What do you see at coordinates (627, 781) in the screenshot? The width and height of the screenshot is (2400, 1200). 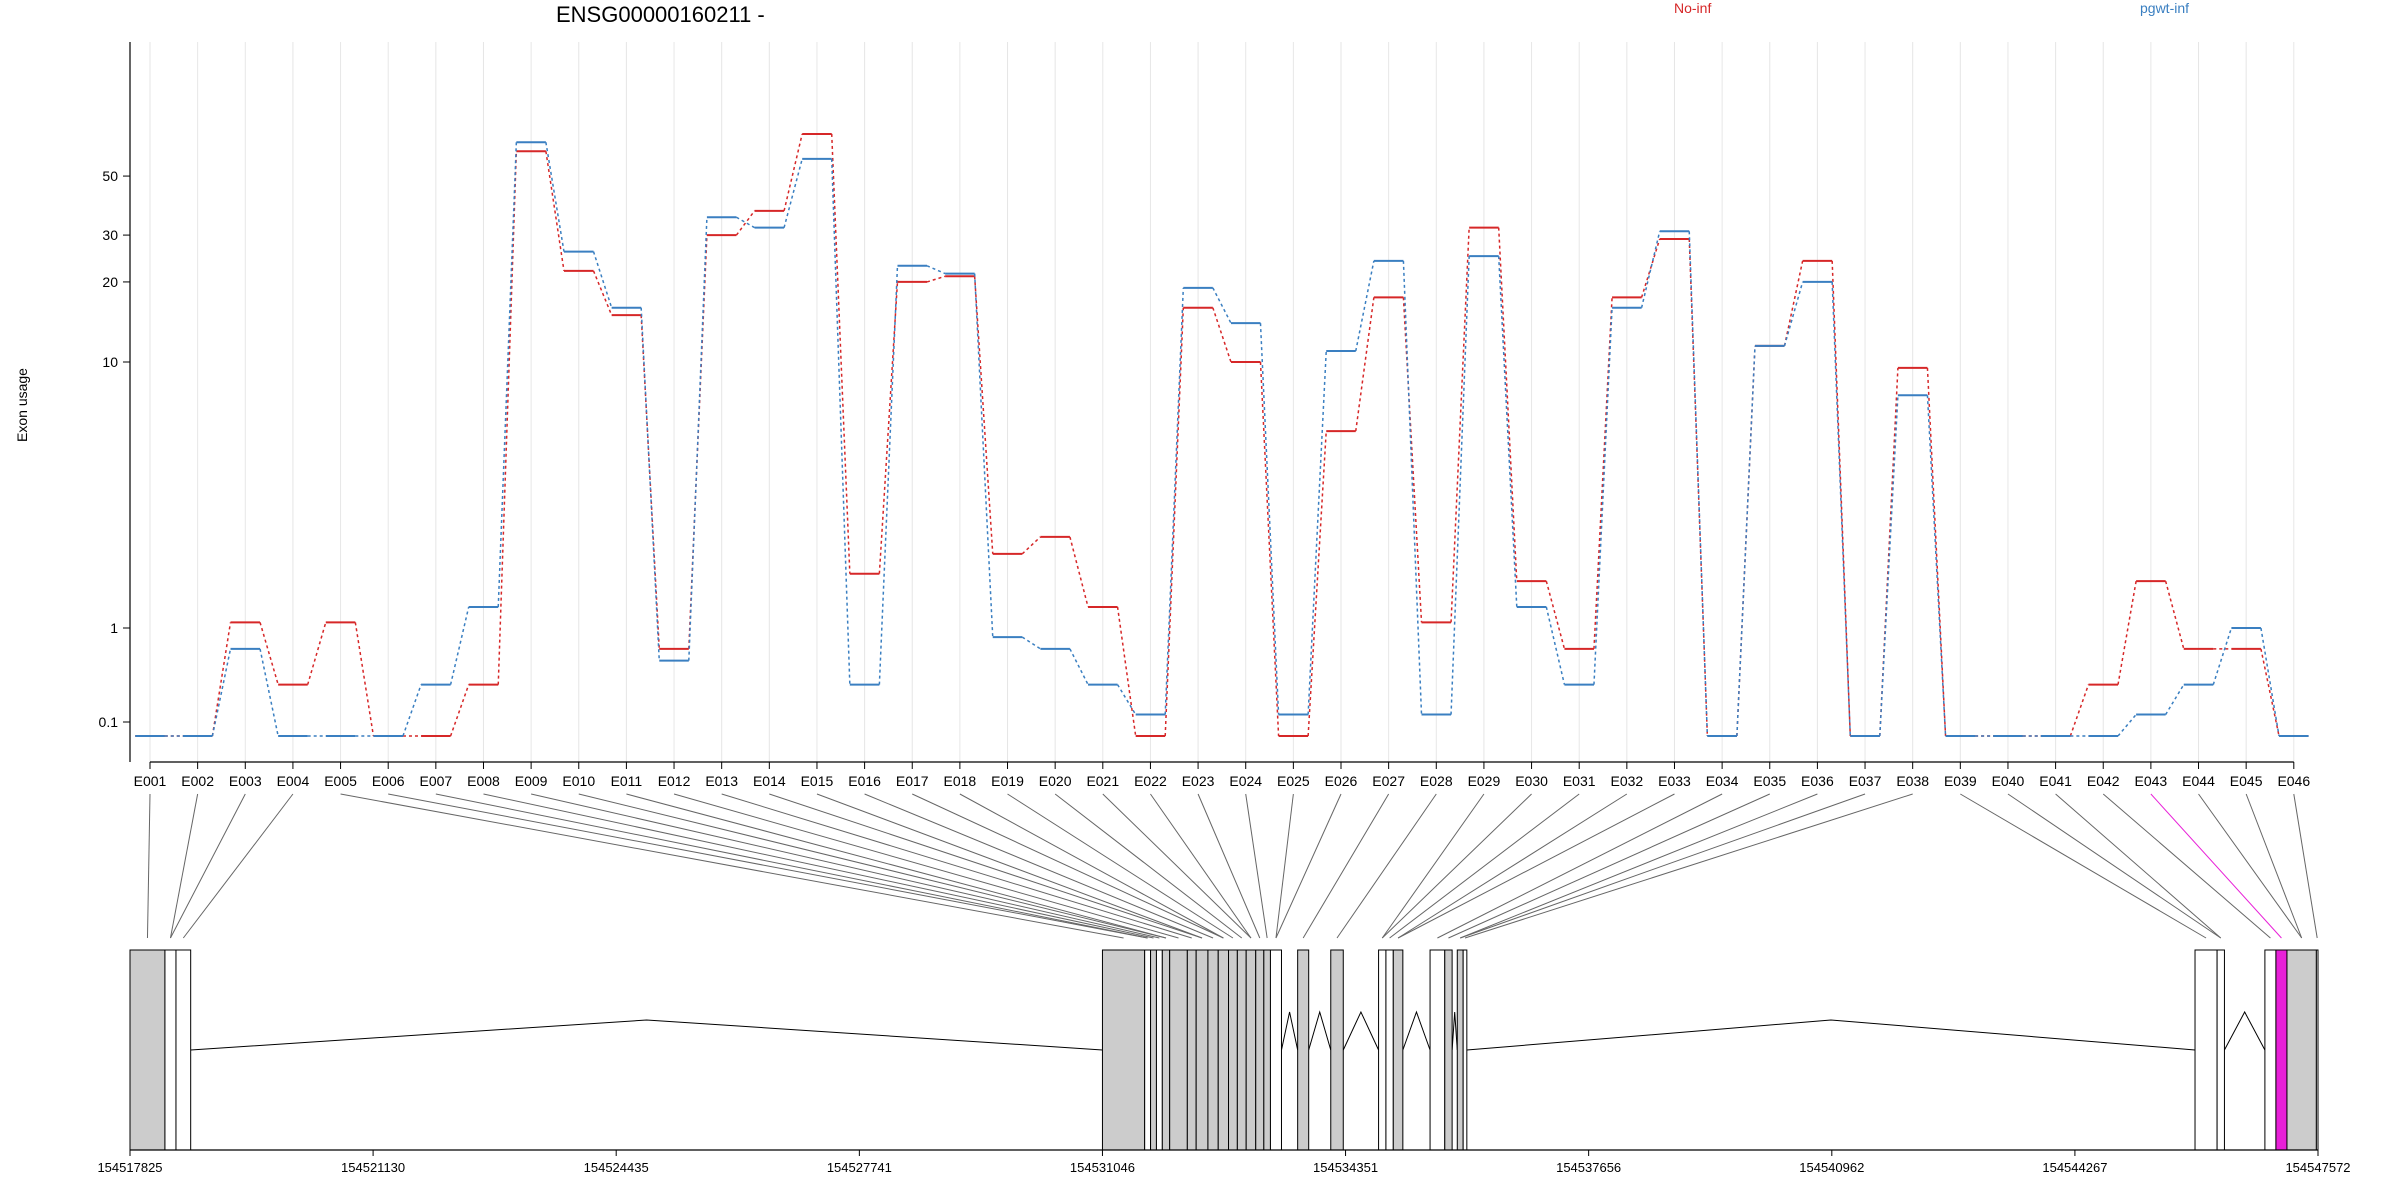 I see `exon-label-e011: E011` at bounding box center [627, 781].